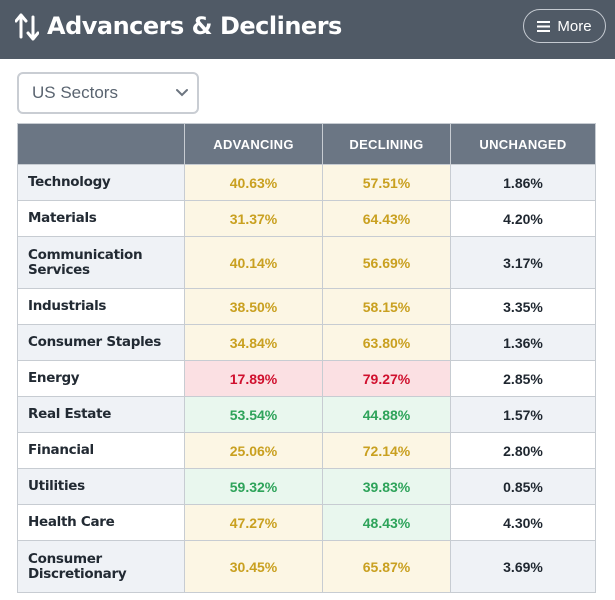  What do you see at coordinates (253, 144) in the screenshot?
I see `column-header-advancing: ADVANCING` at bounding box center [253, 144].